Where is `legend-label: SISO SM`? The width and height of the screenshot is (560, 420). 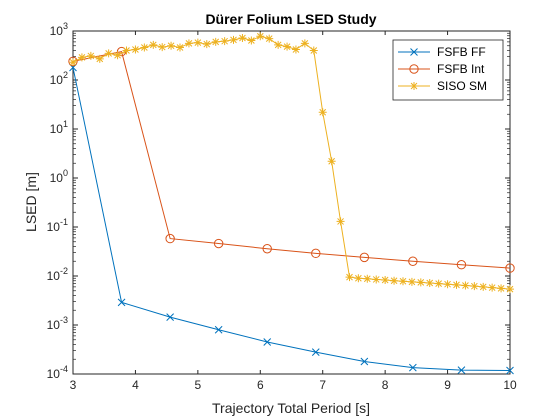
legend-label: SISO SM is located at coordinates (462, 86).